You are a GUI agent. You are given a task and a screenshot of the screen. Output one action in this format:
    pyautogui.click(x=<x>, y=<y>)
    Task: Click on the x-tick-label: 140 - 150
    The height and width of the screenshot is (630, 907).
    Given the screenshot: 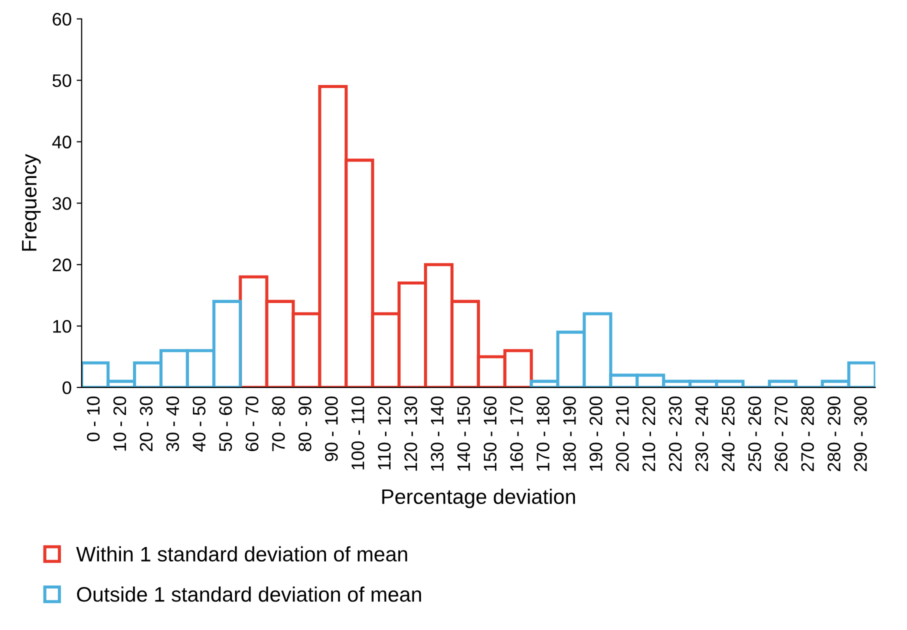 What is the action you would take?
    pyautogui.click(x=463, y=433)
    